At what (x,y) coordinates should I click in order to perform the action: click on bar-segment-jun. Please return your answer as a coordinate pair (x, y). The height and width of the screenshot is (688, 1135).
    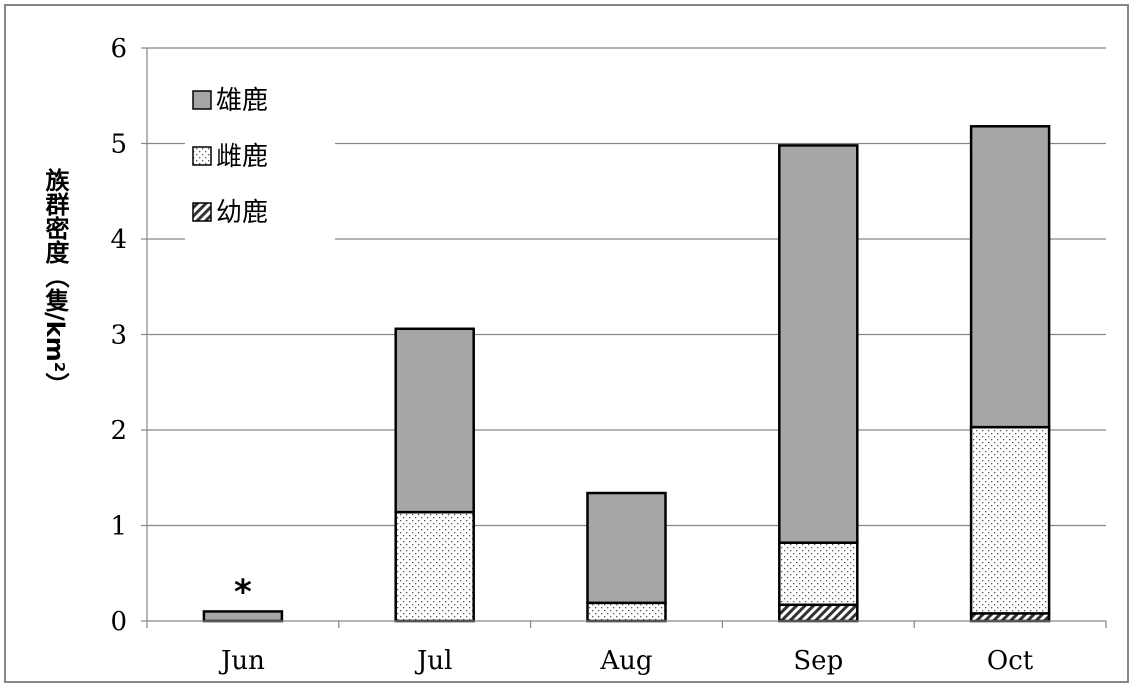
    Looking at the image, I should click on (243, 616).